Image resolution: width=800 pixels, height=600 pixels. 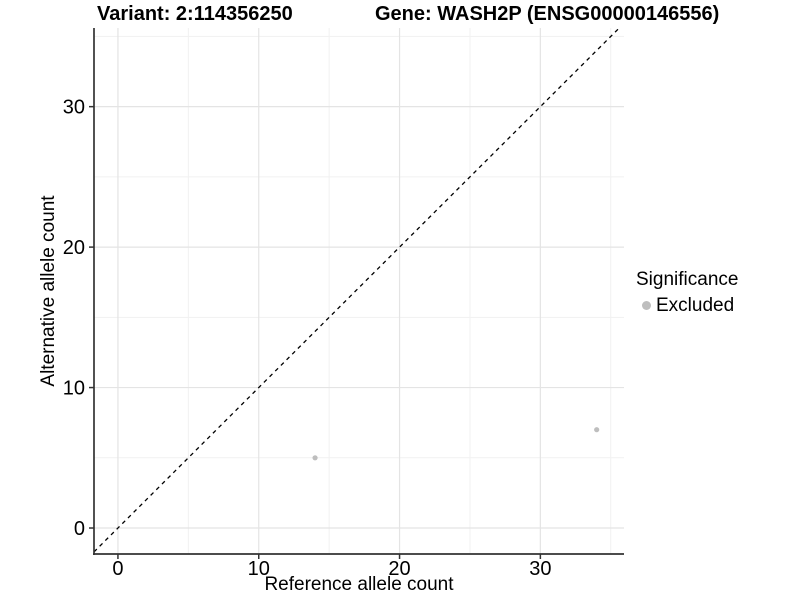 What do you see at coordinates (687, 279) in the screenshot?
I see `legend-title: Significance` at bounding box center [687, 279].